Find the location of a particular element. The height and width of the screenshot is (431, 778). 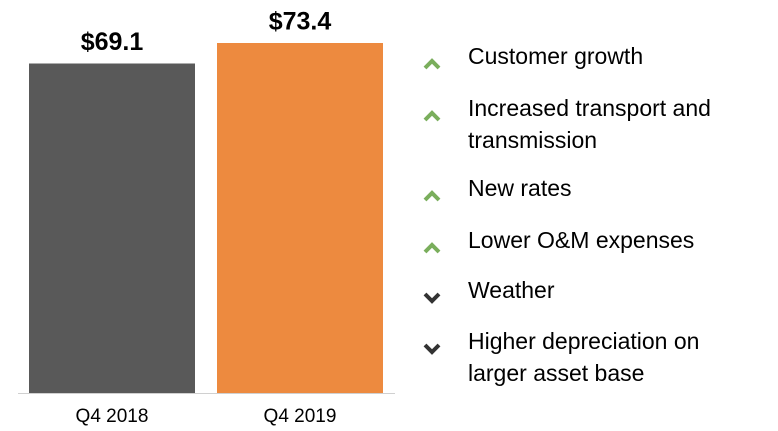

bullet-text: Customer growth is located at coordinates (555, 56).